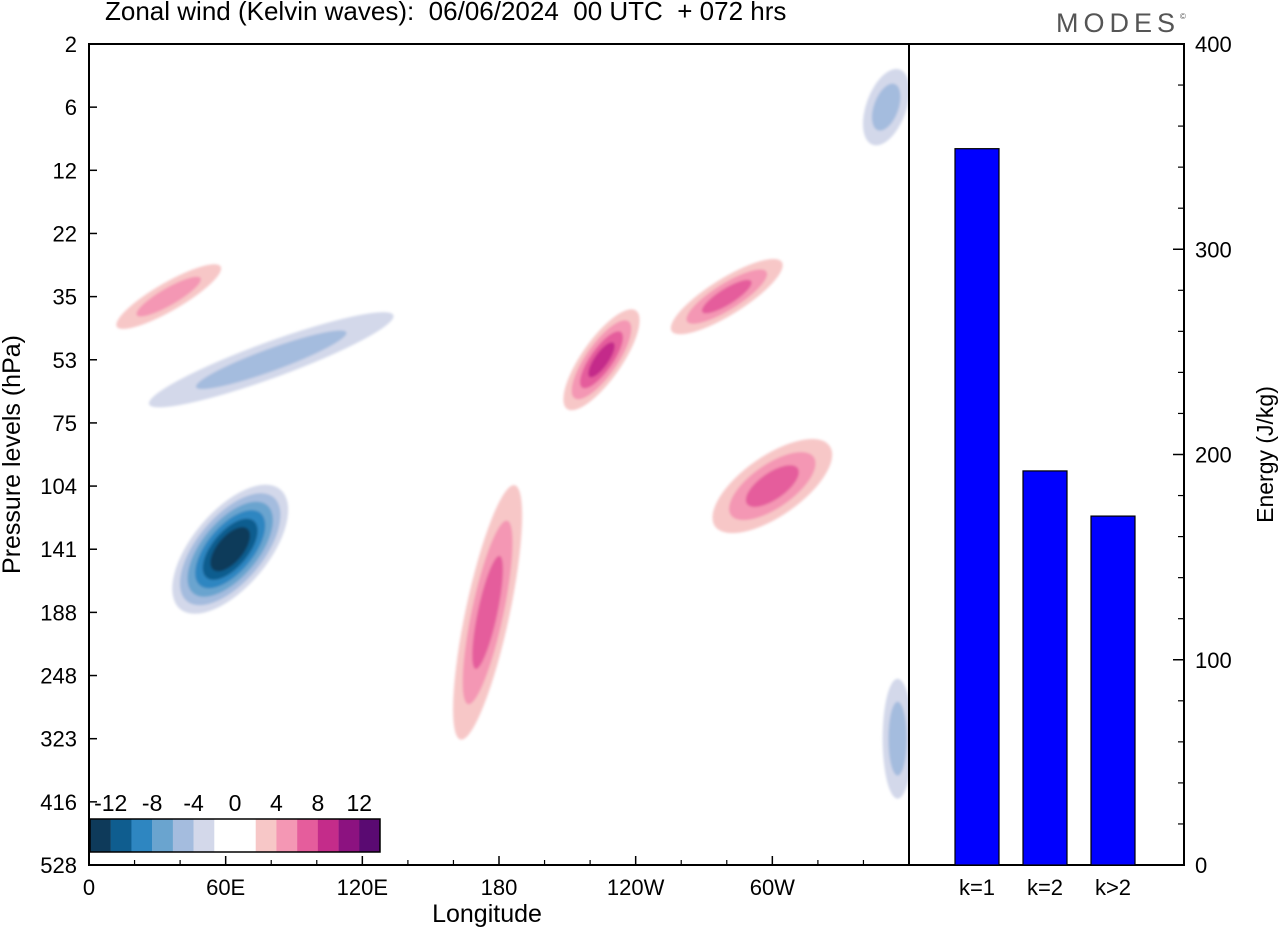  Describe the element at coordinates (65, 170) in the screenshot. I see `y-tick-label: 12` at that location.